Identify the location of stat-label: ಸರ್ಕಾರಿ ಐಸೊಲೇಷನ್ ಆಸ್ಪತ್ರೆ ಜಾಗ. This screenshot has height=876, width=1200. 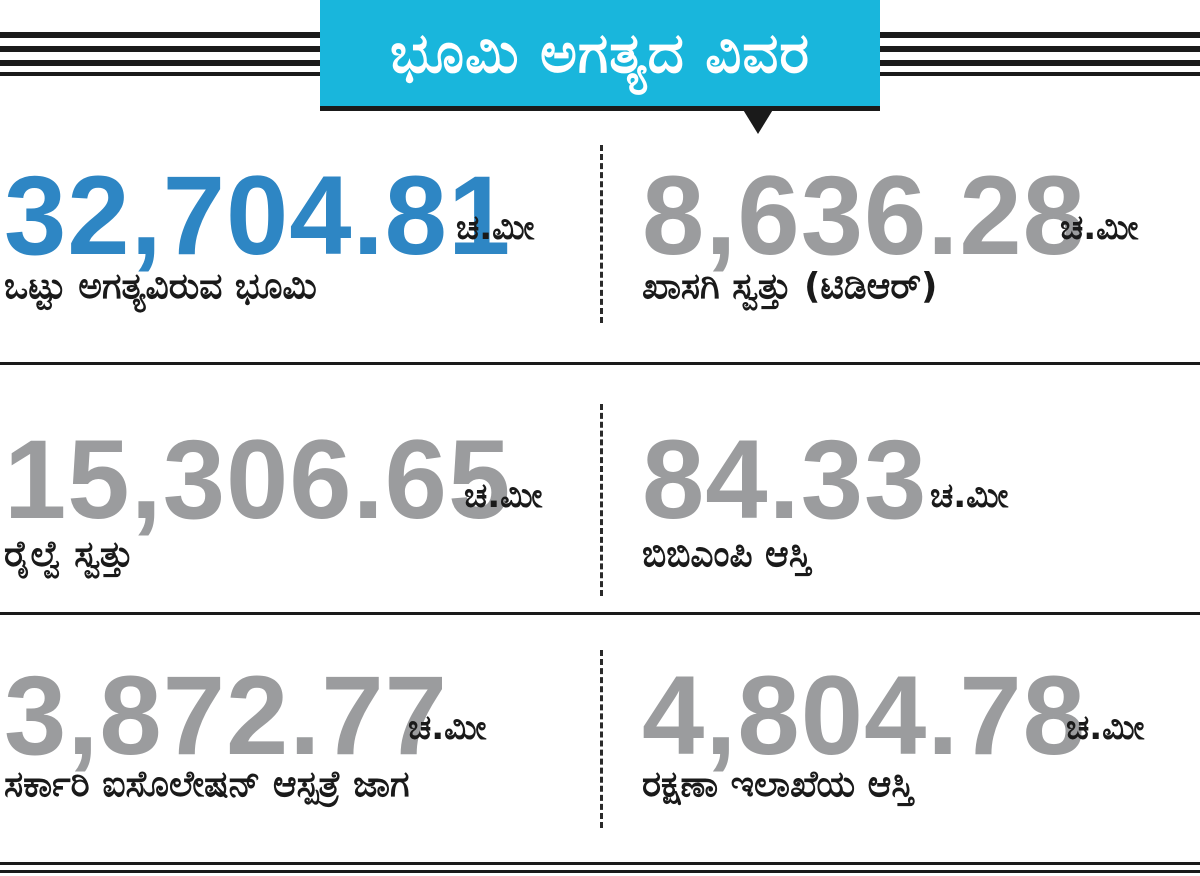
(207, 784).